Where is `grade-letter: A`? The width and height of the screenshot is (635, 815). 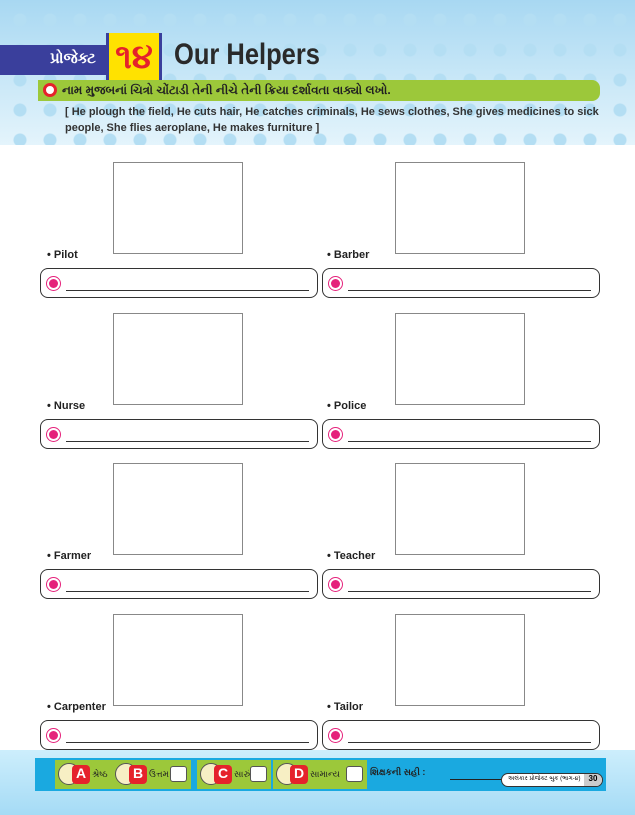
grade-letter: A is located at coordinates (81, 774).